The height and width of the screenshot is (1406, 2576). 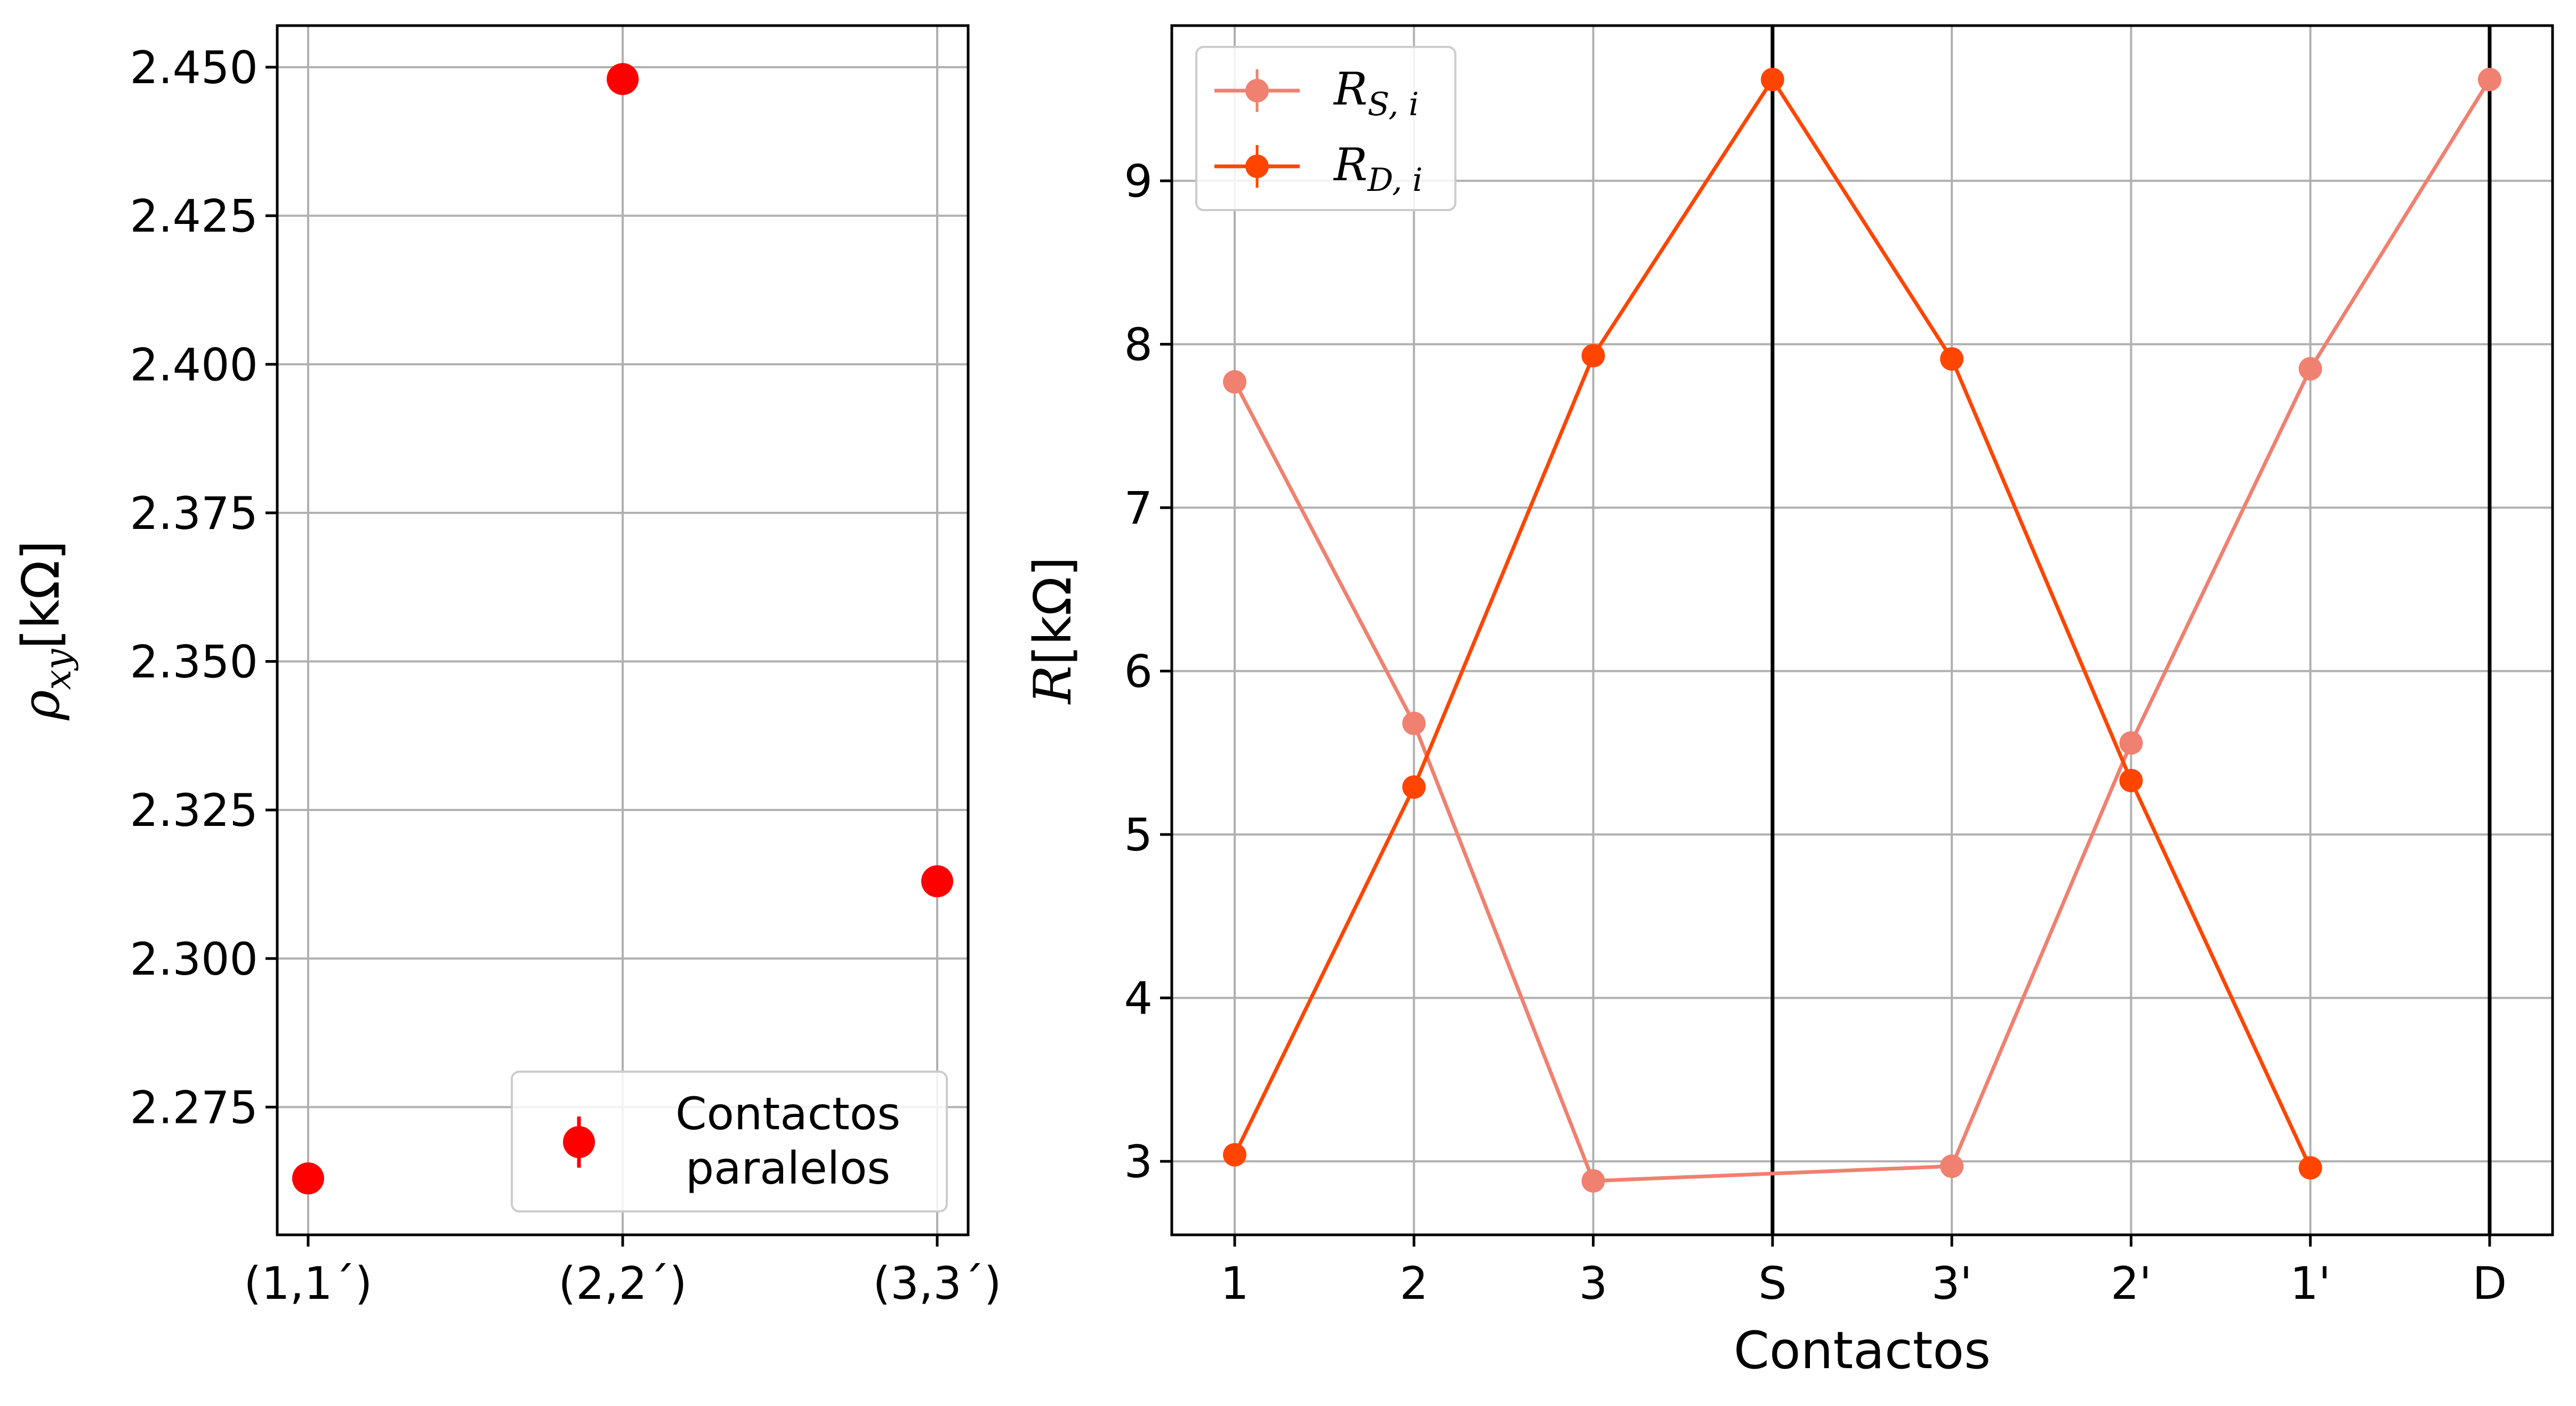 What do you see at coordinates (1316, 93) in the screenshot?
I see `legend-entry-rs: RS, i` at bounding box center [1316, 93].